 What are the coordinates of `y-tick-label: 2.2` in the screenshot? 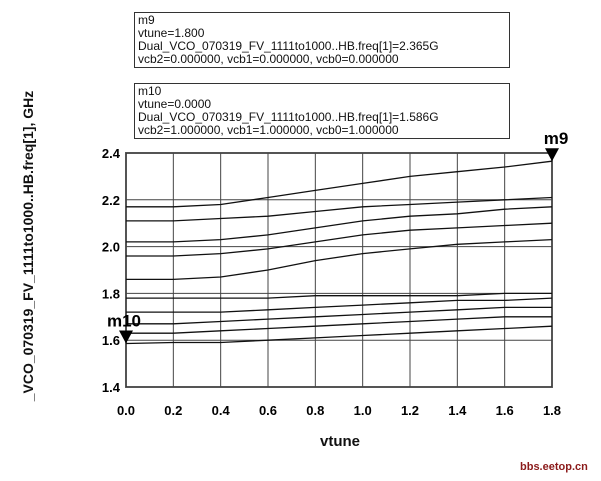 It's located at (111, 200).